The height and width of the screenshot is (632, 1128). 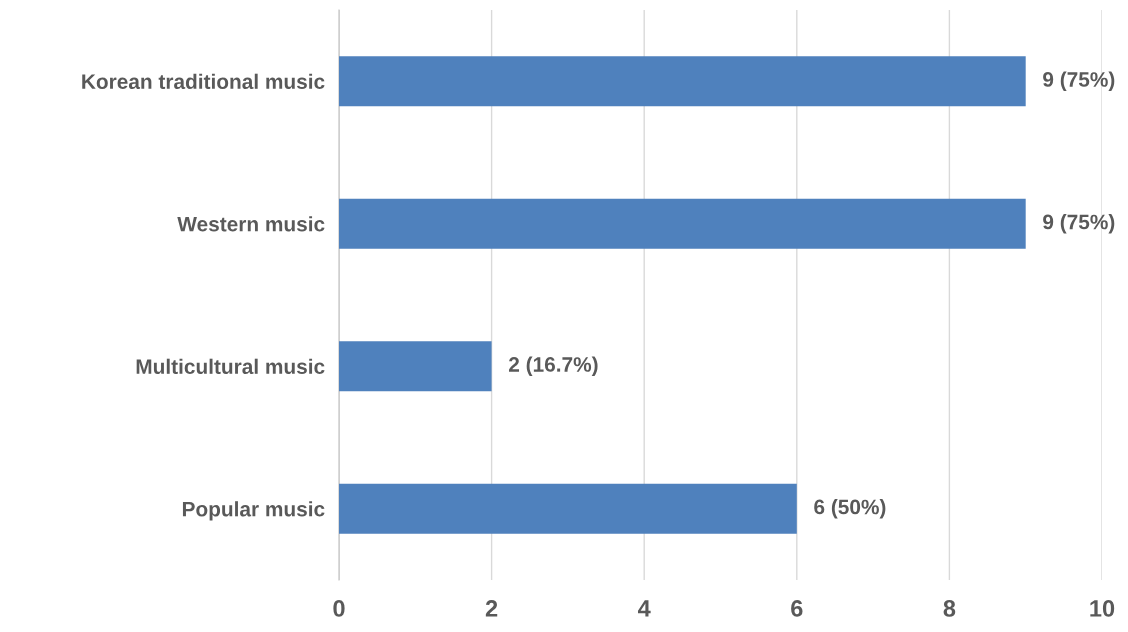 What do you see at coordinates (644, 608) in the screenshot?
I see `x-tick-label: 4` at bounding box center [644, 608].